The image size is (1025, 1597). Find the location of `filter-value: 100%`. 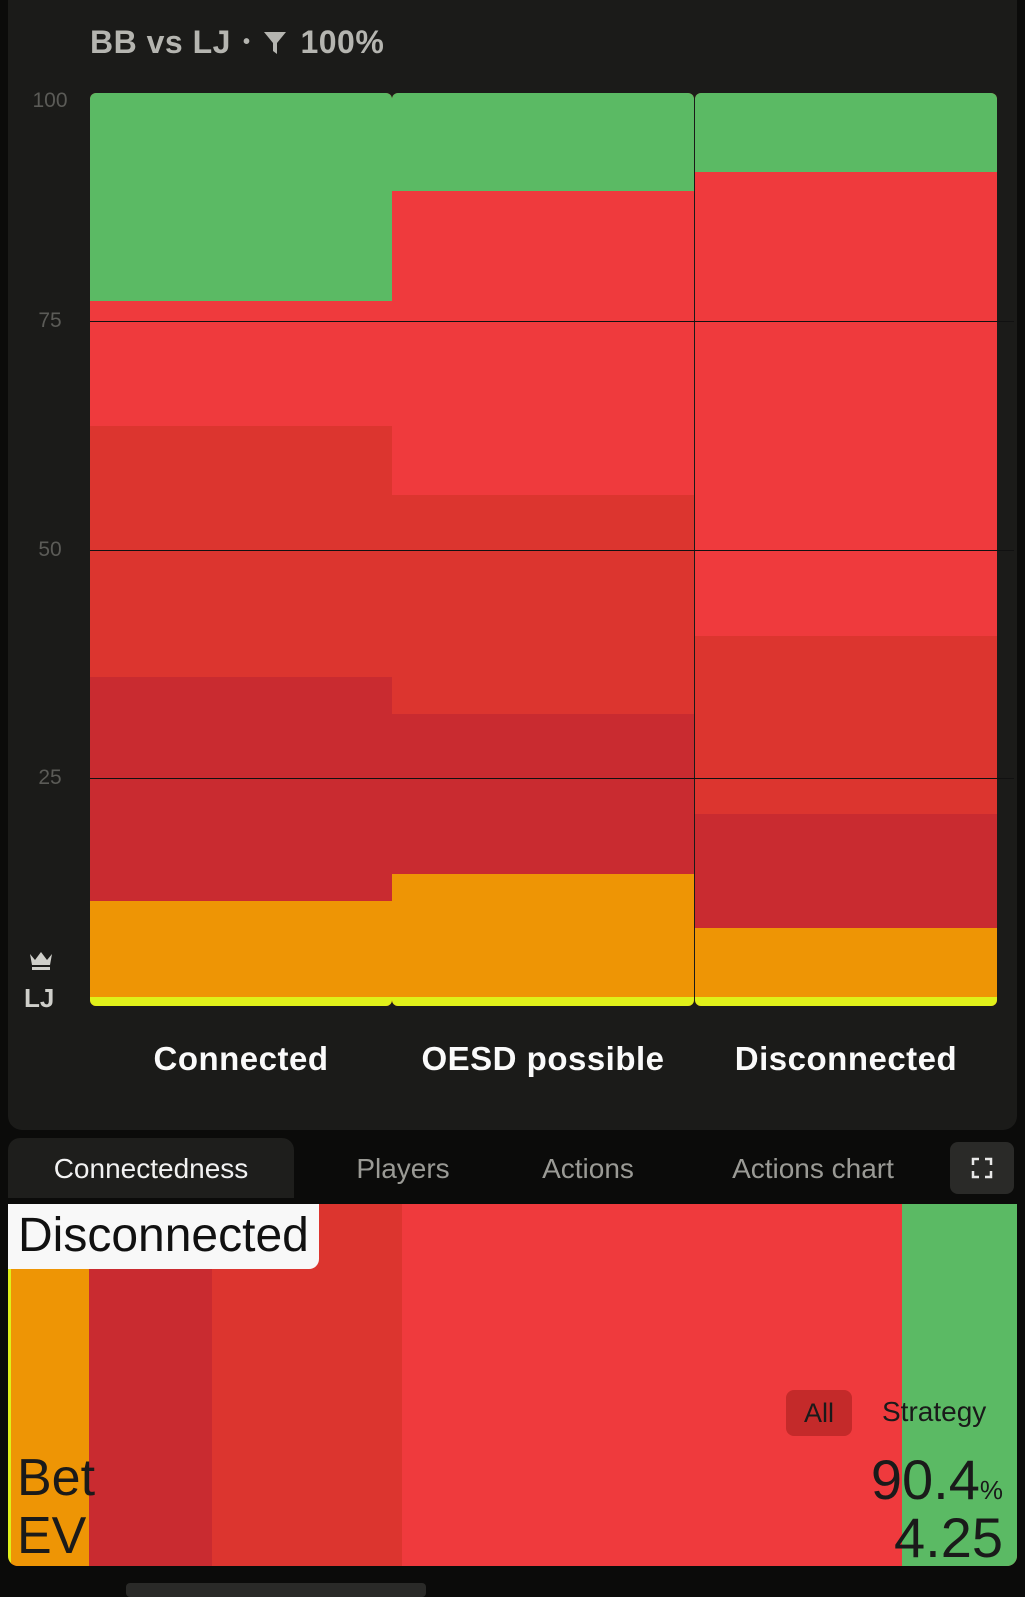

filter-value: 100% is located at coordinates (342, 42).